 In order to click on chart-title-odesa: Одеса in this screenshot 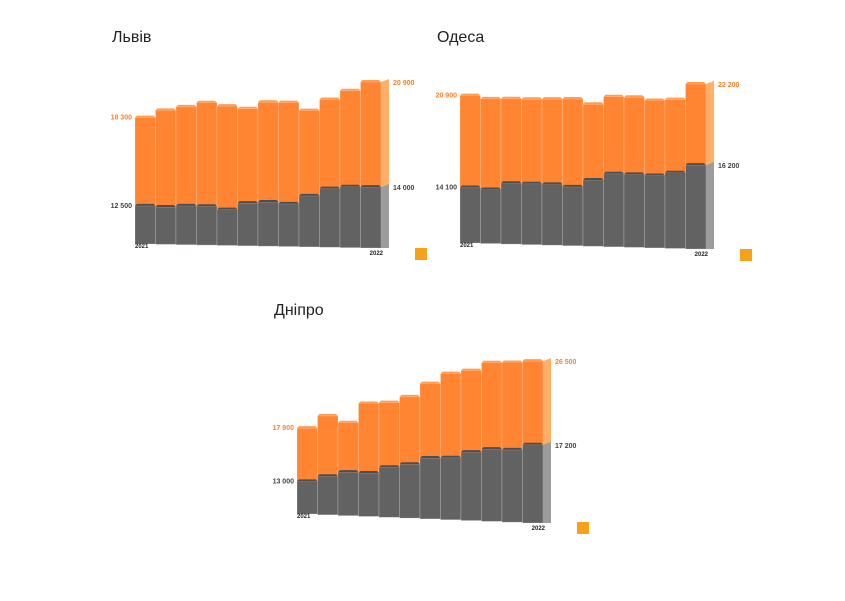, I will do `click(461, 37)`.